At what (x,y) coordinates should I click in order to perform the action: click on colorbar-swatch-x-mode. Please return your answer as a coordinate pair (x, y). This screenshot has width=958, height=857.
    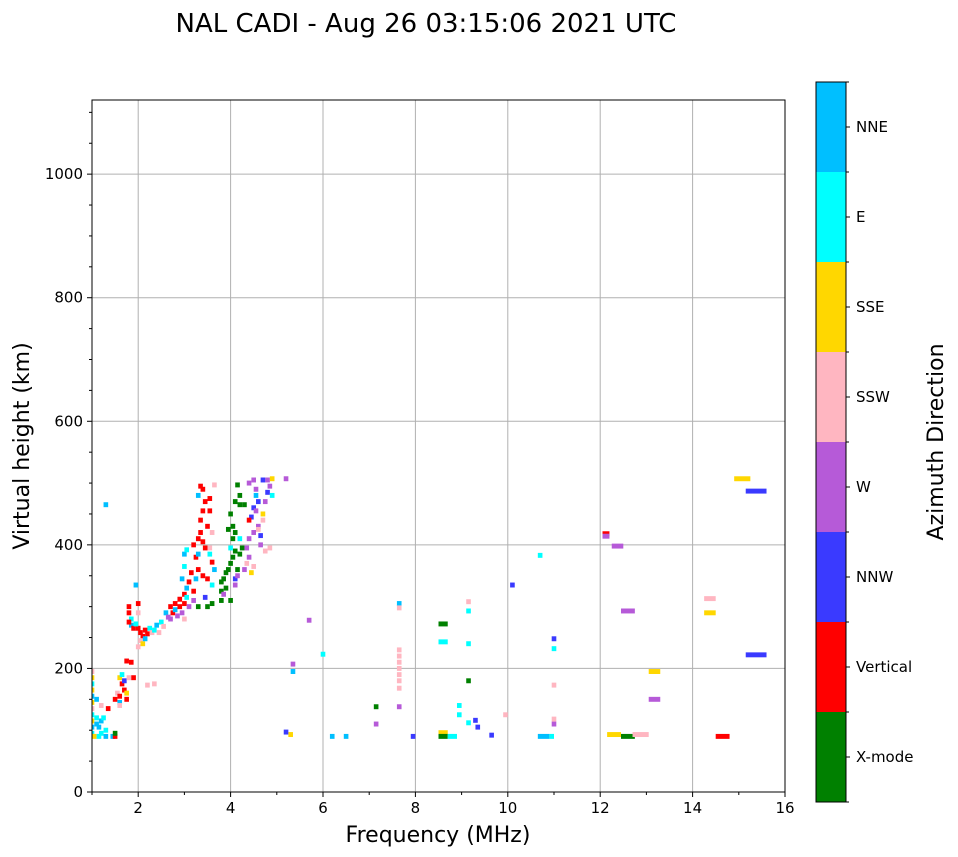
    Looking at the image, I should click on (831, 757).